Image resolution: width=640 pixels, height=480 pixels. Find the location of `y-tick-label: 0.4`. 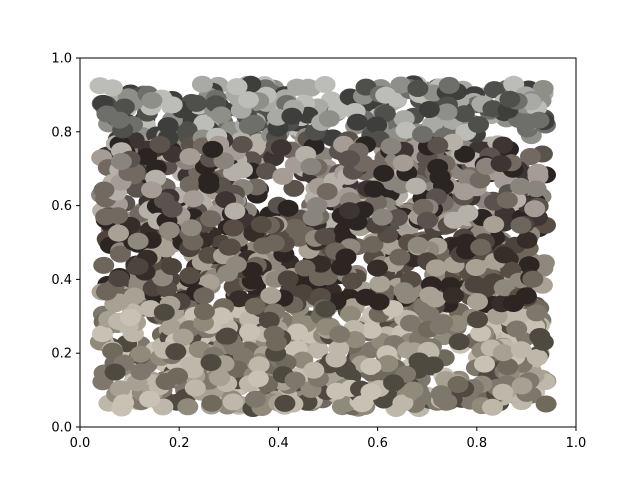

y-tick-label: 0.4 is located at coordinates (61, 280).